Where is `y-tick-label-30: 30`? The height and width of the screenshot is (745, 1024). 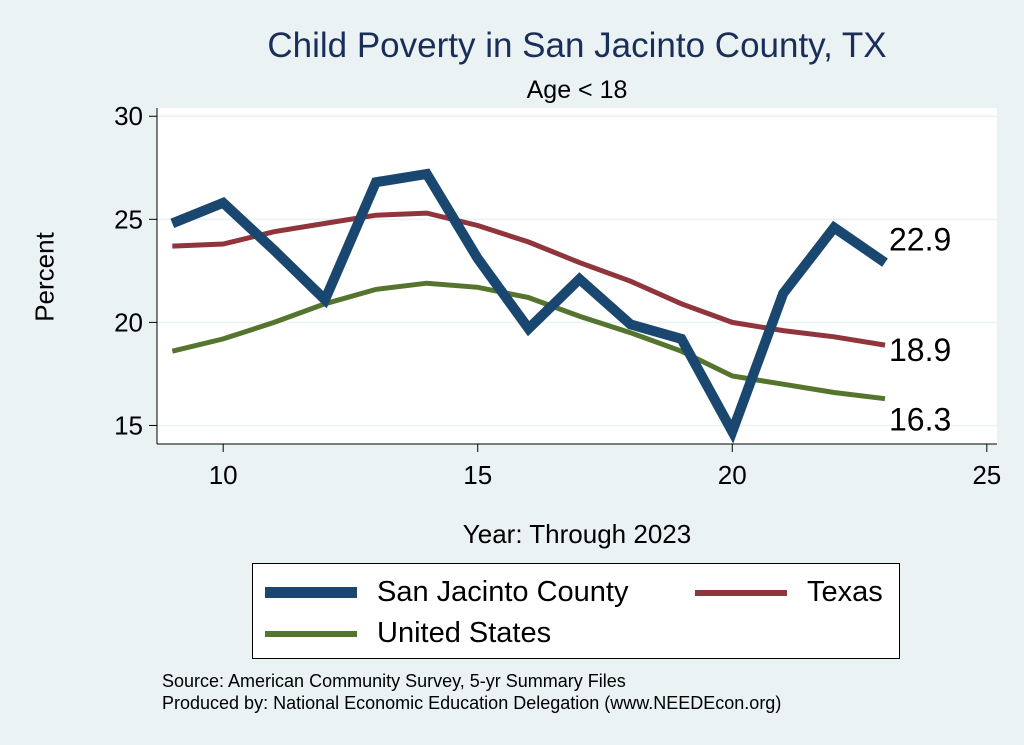 y-tick-label-30: 30 is located at coordinates (128, 116).